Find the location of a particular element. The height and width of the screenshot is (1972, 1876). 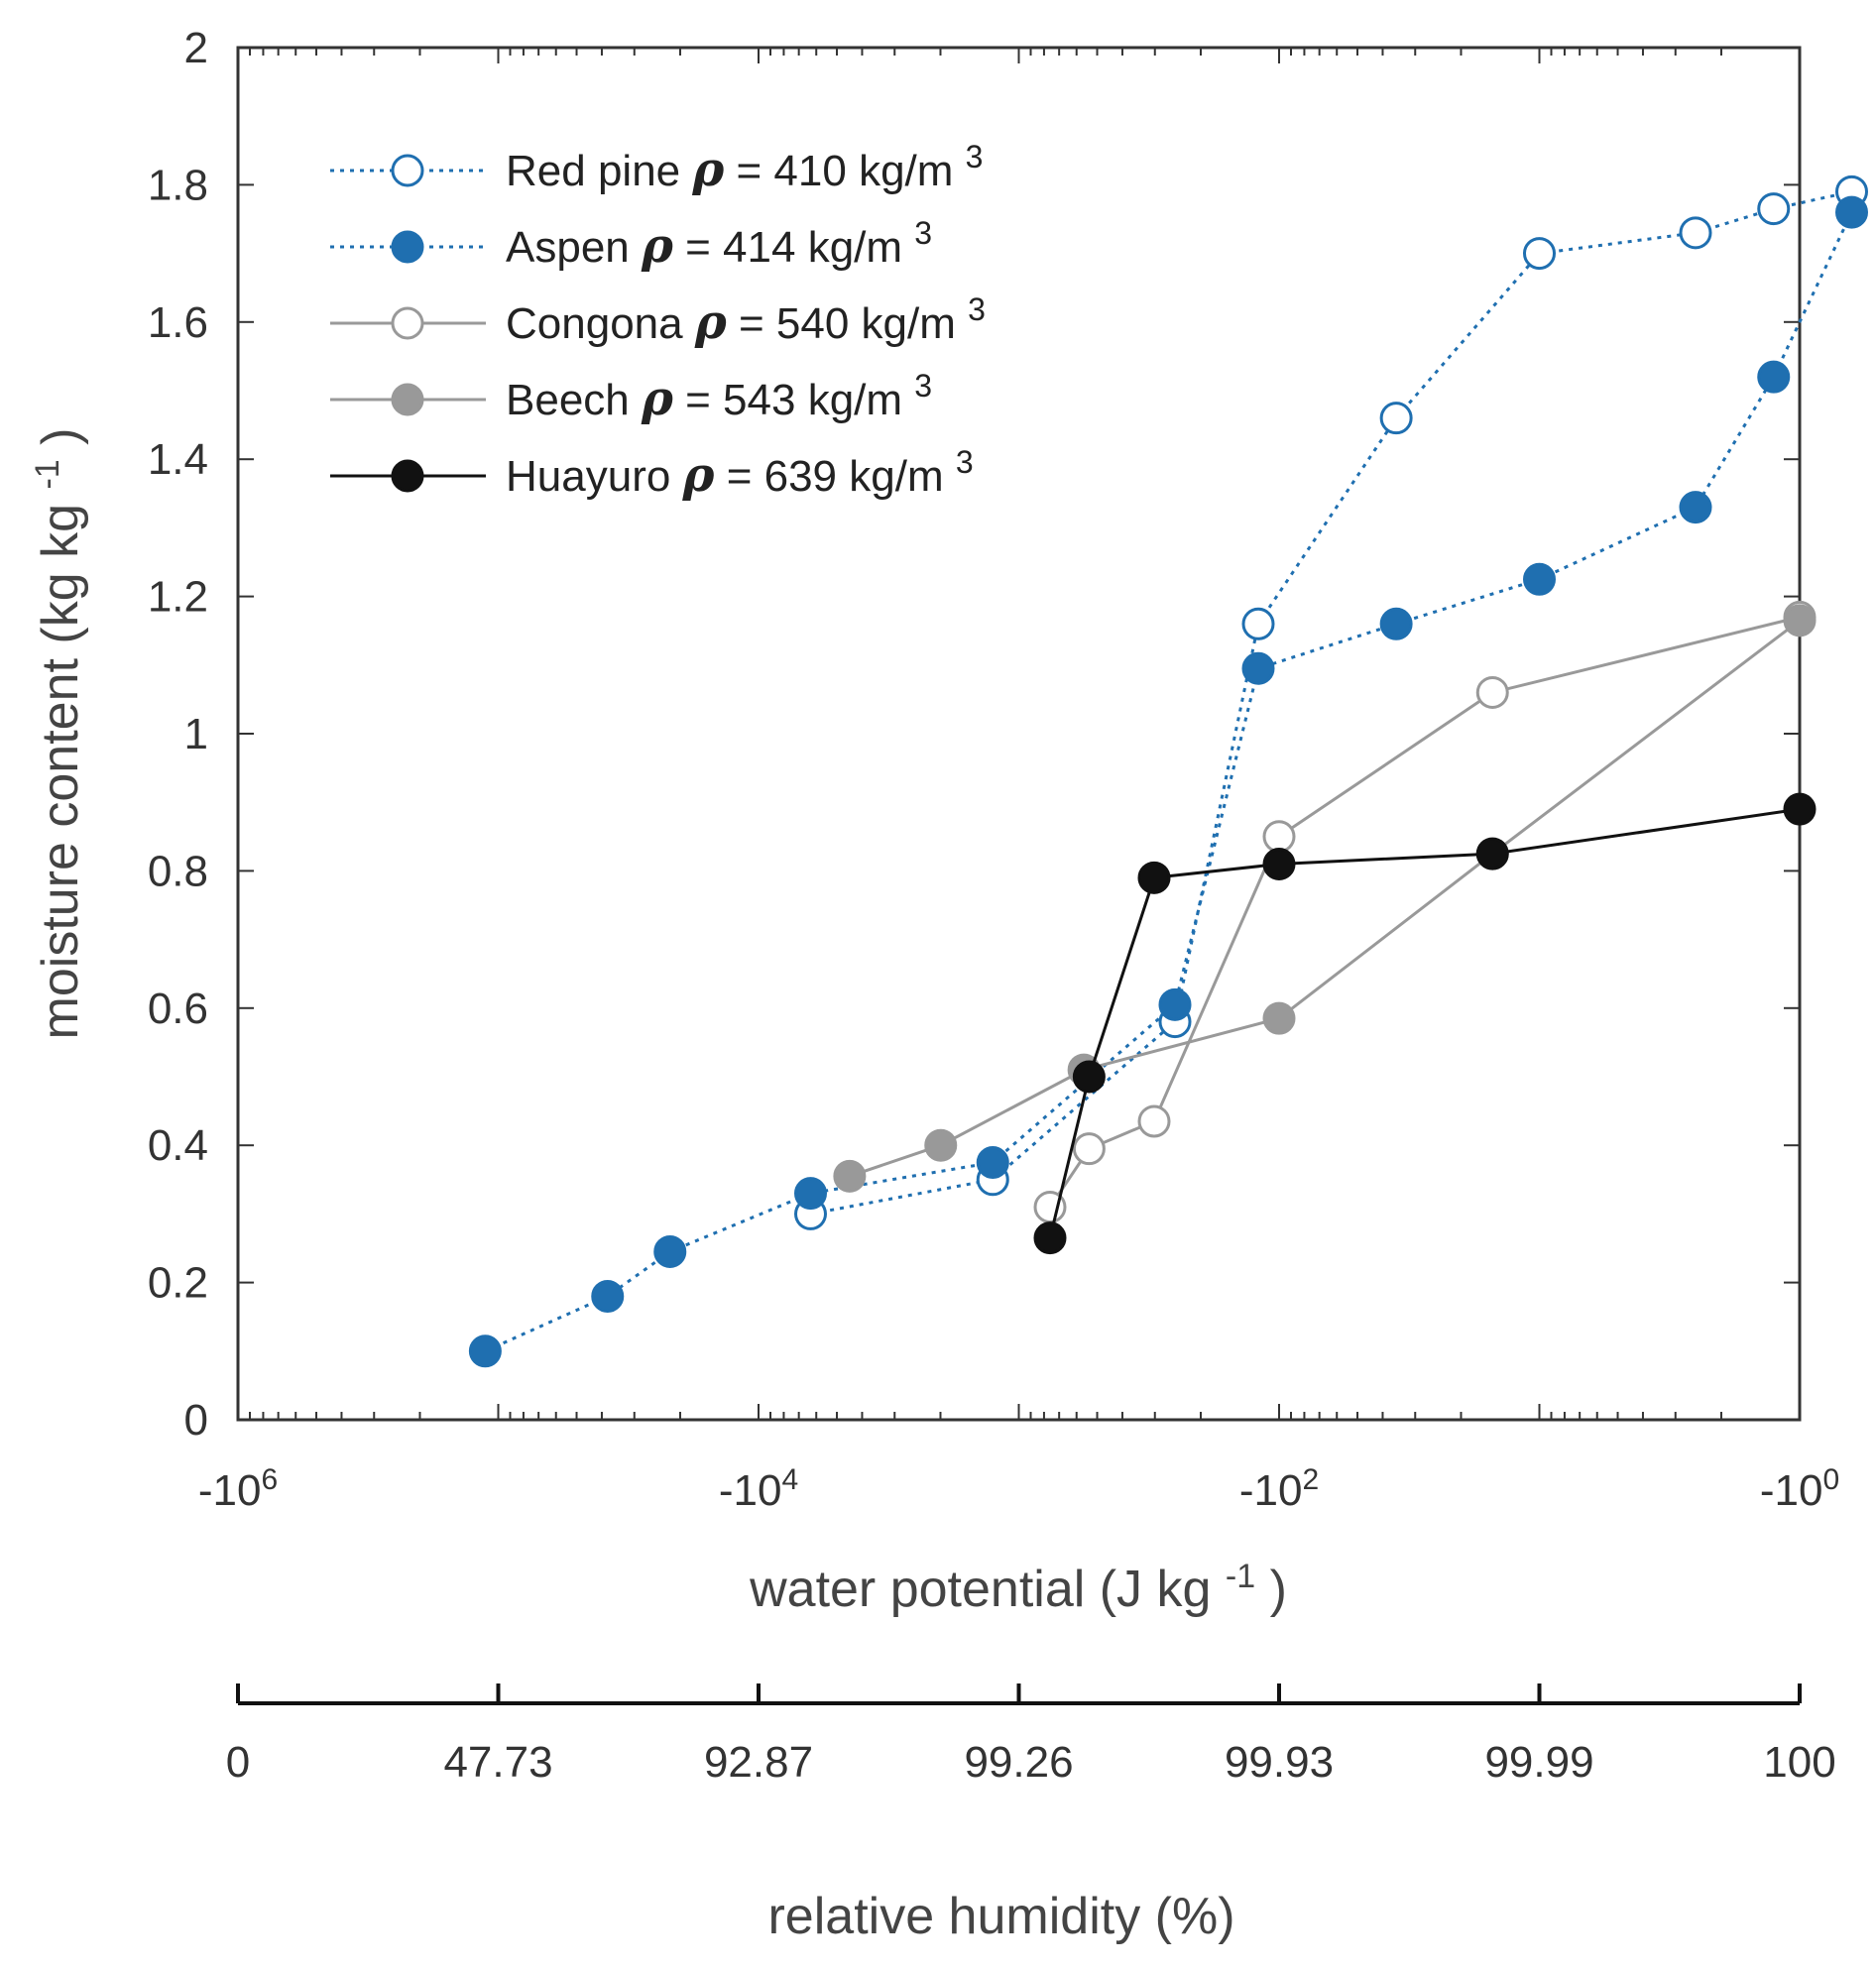

series-huayuro is located at coordinates (1425, 1023).